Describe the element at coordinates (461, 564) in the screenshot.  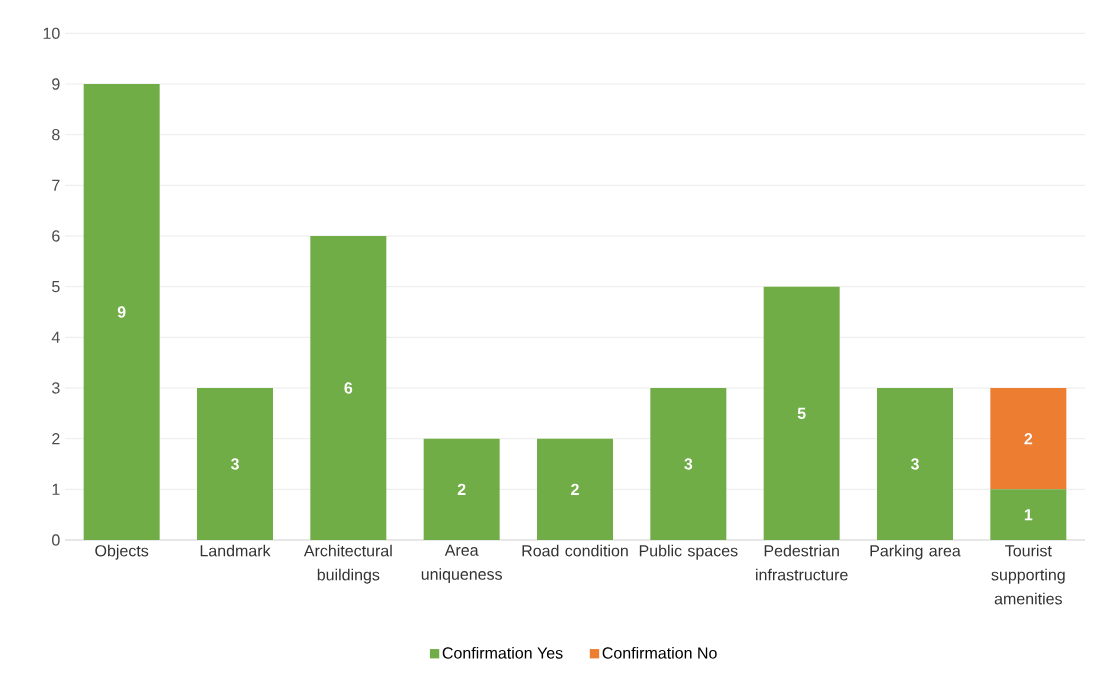
I see `x-tick-label: Area uniqueness` at that location.